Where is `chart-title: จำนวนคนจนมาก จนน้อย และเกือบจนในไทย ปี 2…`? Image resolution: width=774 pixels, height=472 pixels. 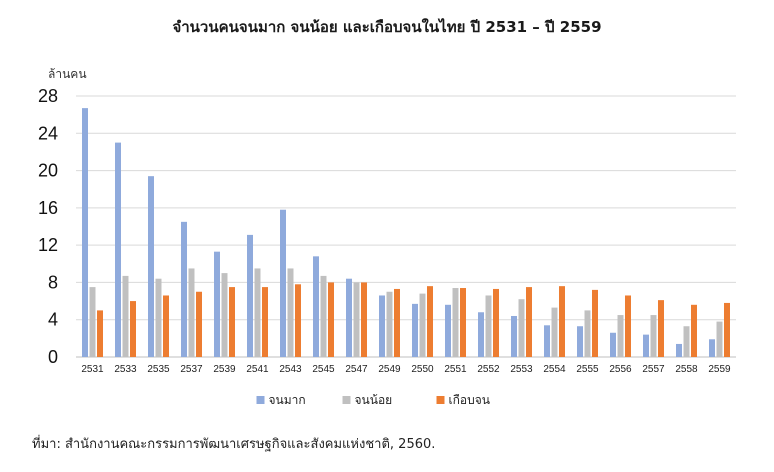 chart-title: จำนวนคนจนมาก จนน้อย และเกือบจนในไทย ปี 2… is located at coordinates (386, 26).